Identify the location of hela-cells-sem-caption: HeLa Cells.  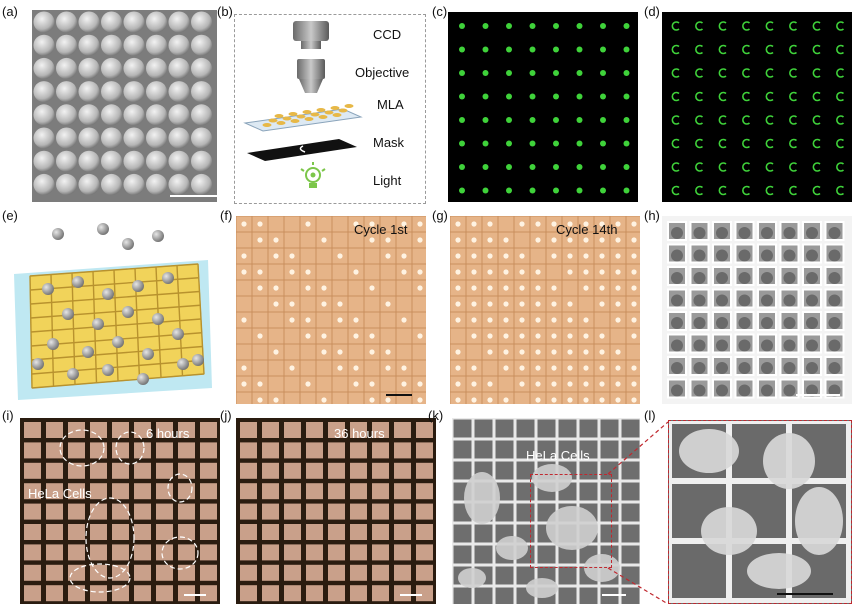
(558, 455).